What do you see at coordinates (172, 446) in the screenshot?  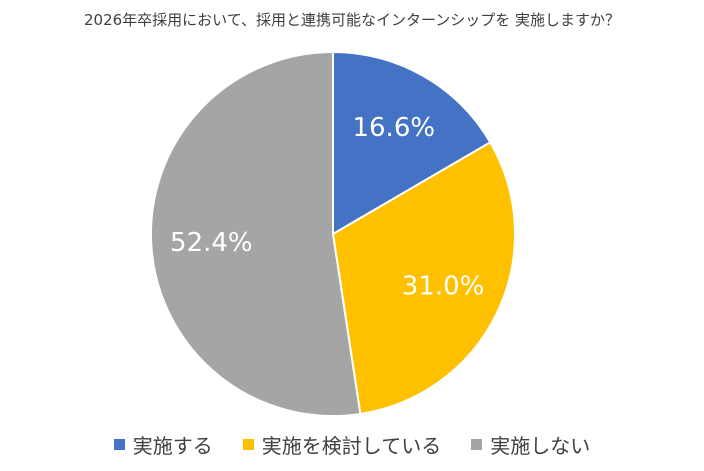 I see `legend-label-implement: 実施する` at bounding box center [172, 446].